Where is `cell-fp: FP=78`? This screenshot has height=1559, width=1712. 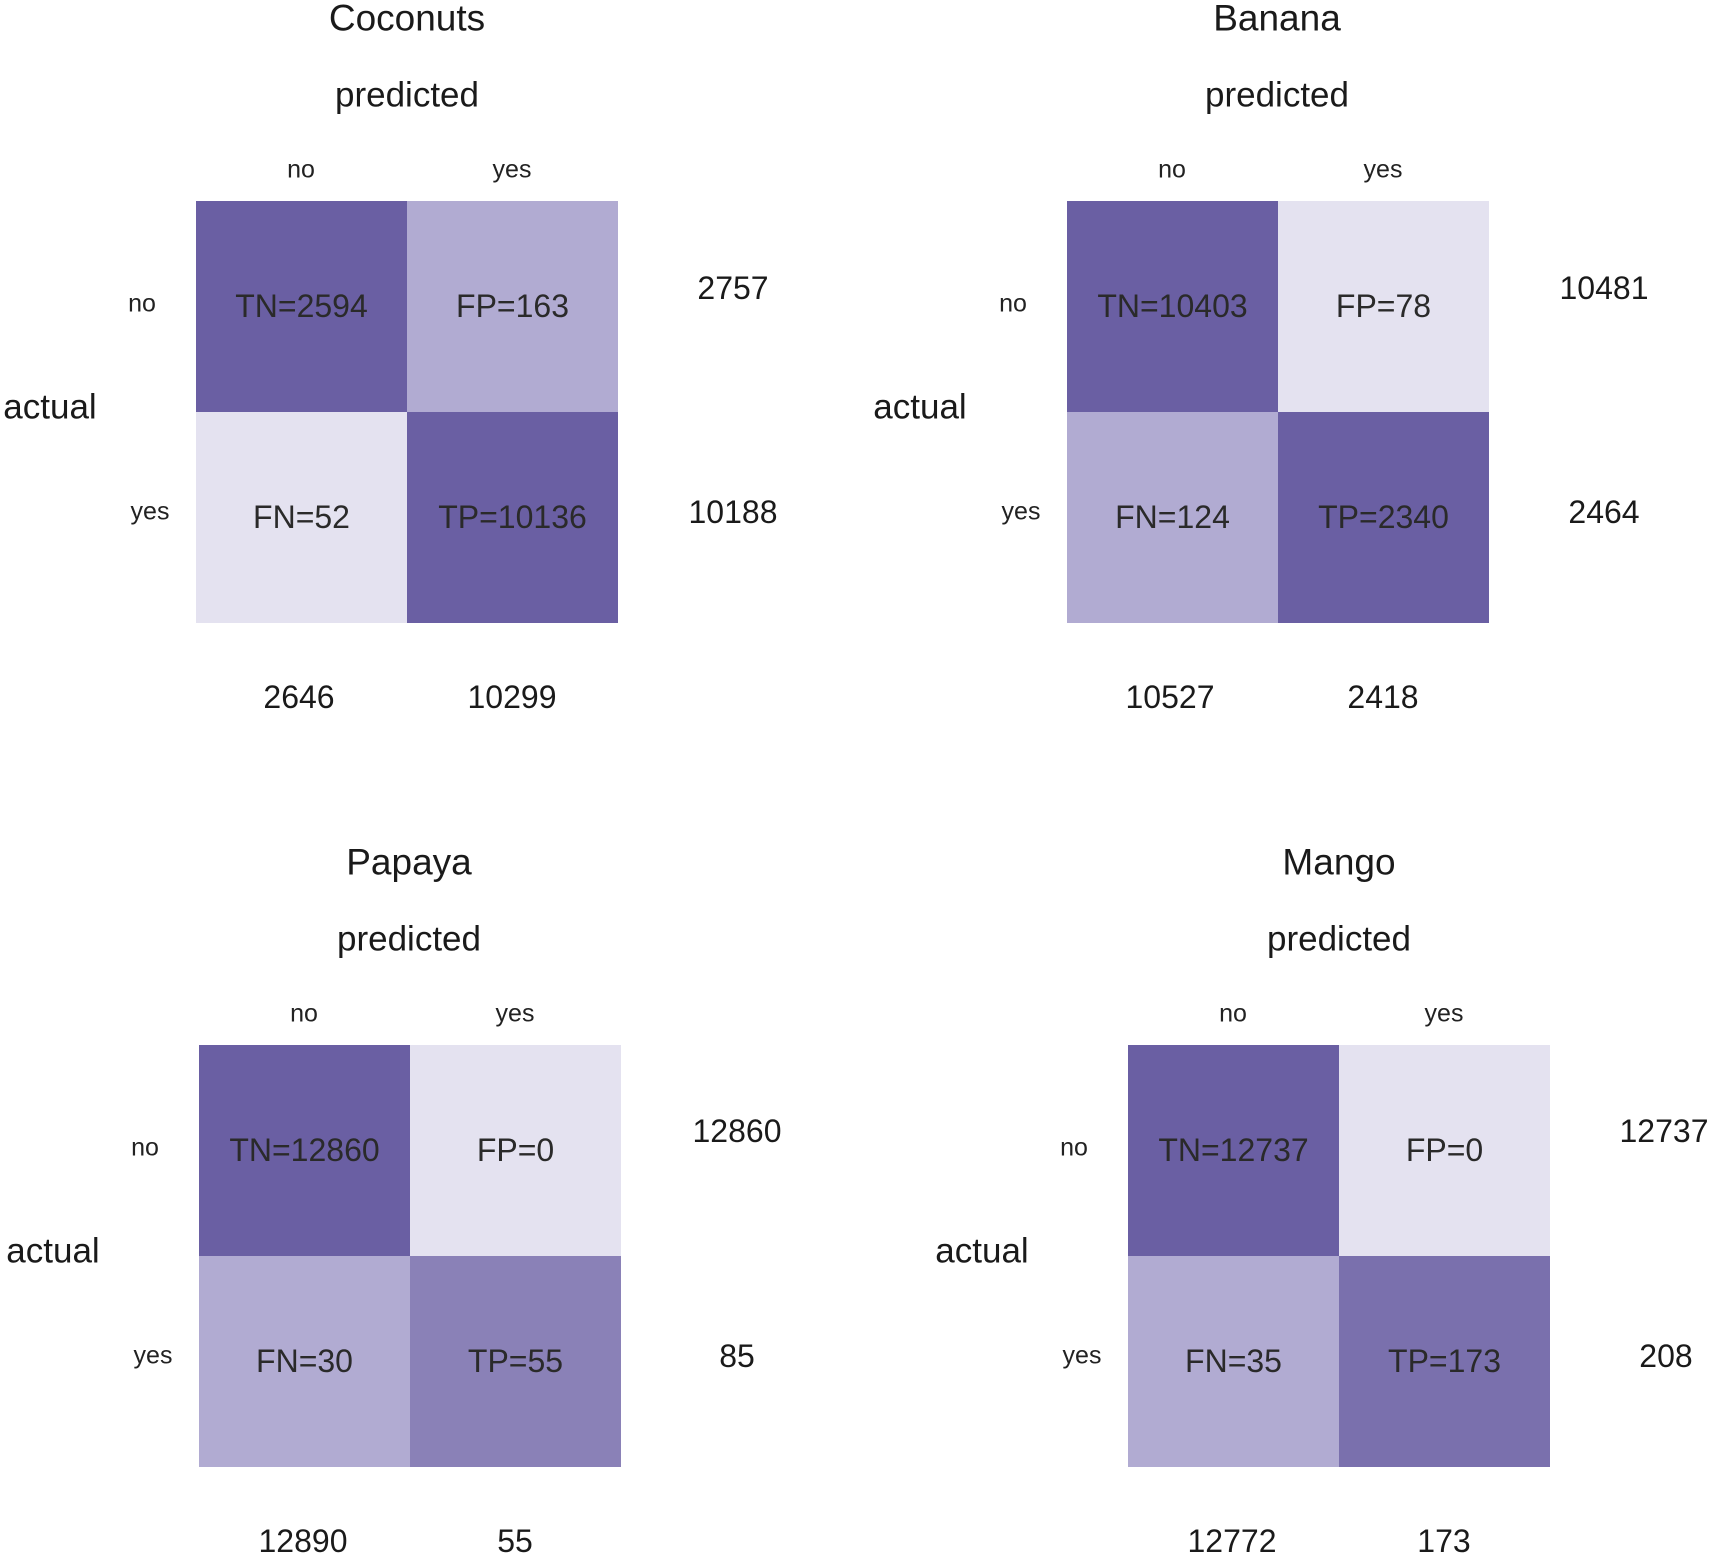 cell-fp: FP=78 is located at coordinates (1383, 306).